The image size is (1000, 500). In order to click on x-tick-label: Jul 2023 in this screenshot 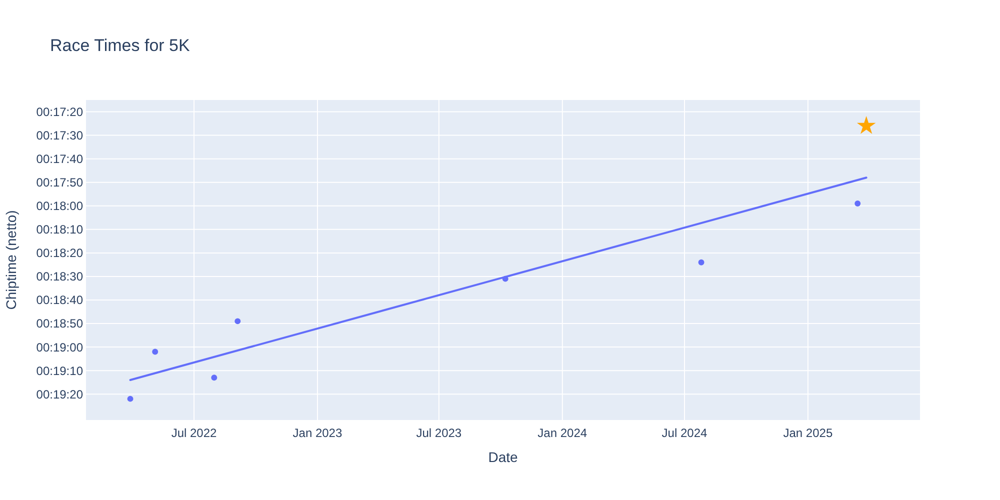, I will do `click(439, 433)`.